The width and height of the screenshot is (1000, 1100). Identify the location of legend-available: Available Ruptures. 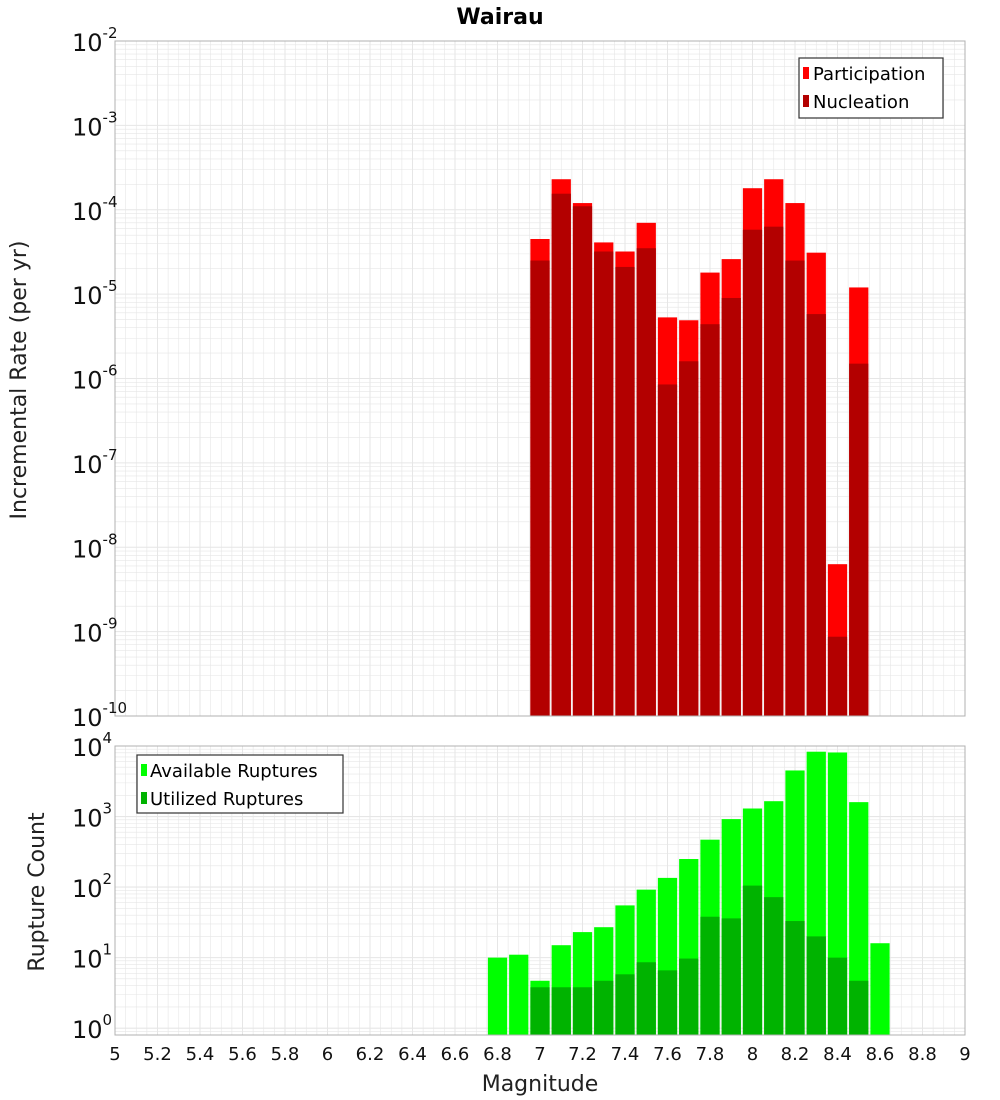
(234, 771).